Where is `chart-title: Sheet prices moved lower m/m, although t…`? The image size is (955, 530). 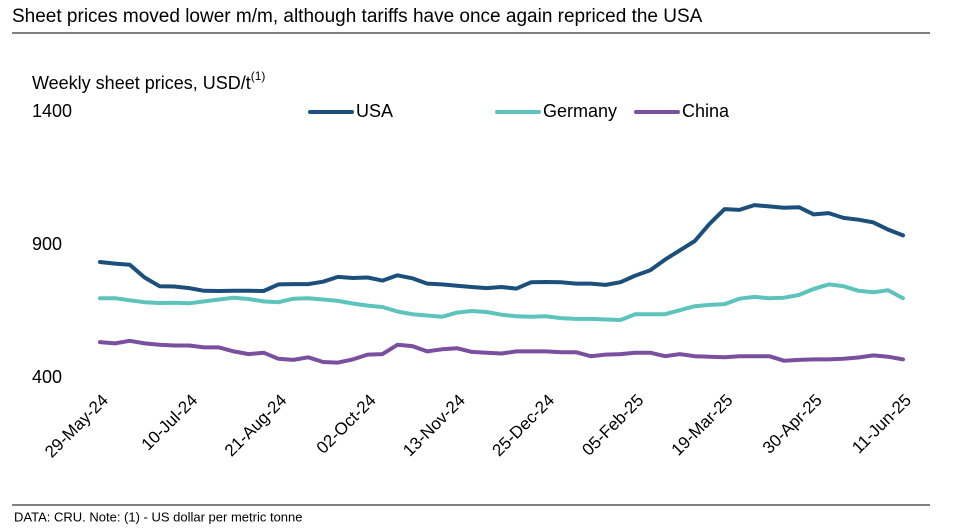
chart-title: Sheet prices moved lower m/m, although t… is located at coordinates (357, 16).